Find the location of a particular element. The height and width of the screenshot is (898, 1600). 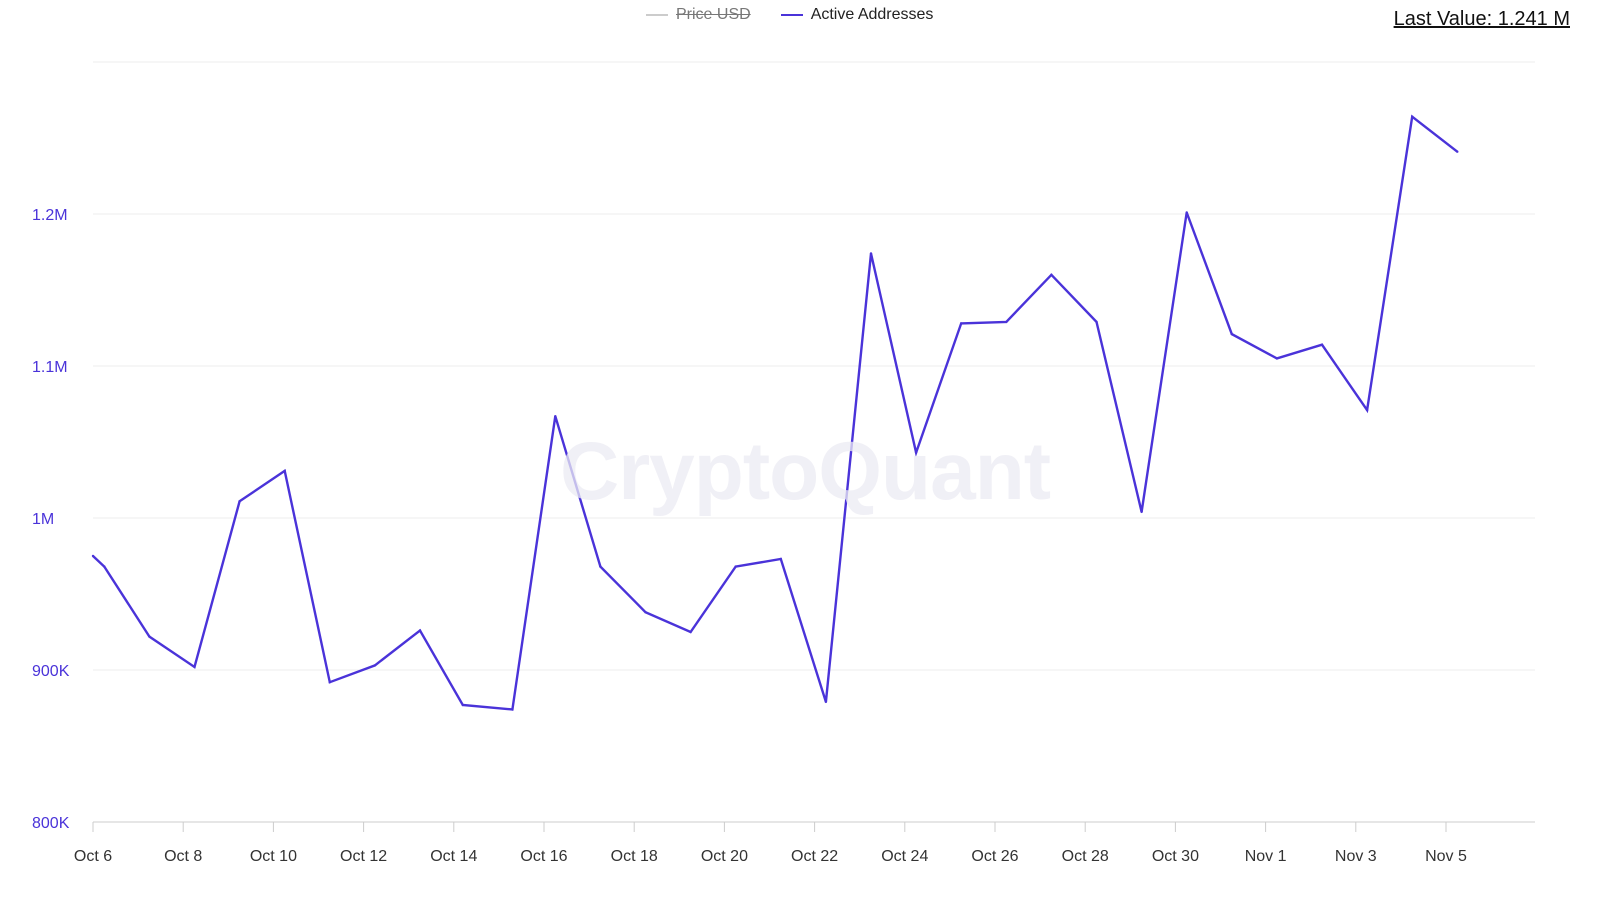

x-tick-label: Oct 14 is located at coordinates (453, 856).